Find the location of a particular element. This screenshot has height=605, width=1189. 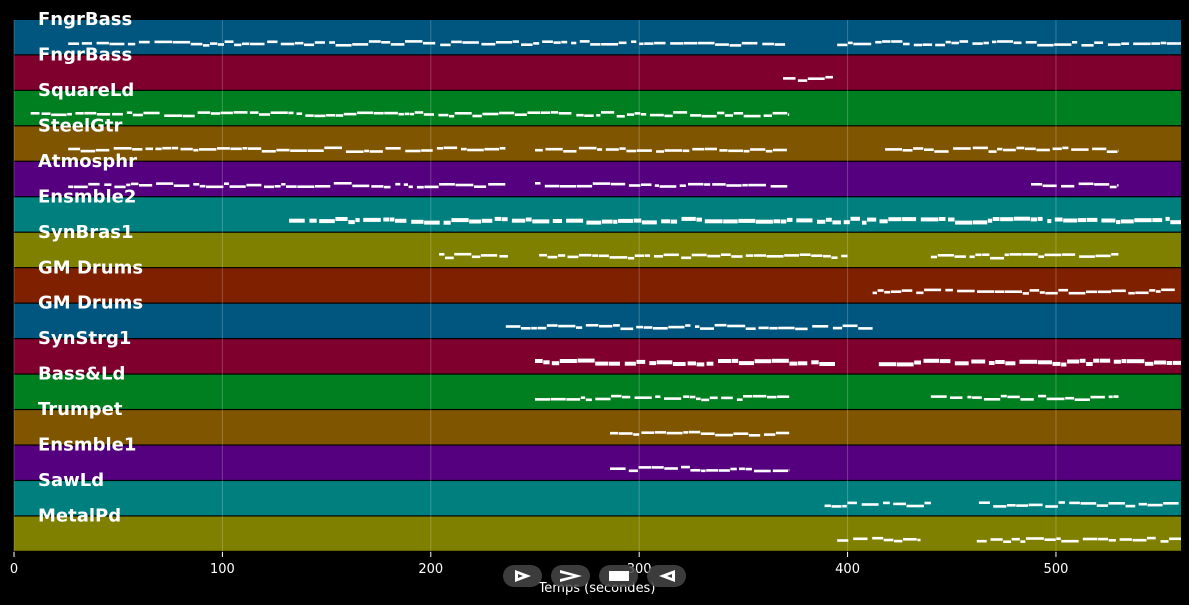

x-tick-label: 200 is located at coordinates (430, 569).